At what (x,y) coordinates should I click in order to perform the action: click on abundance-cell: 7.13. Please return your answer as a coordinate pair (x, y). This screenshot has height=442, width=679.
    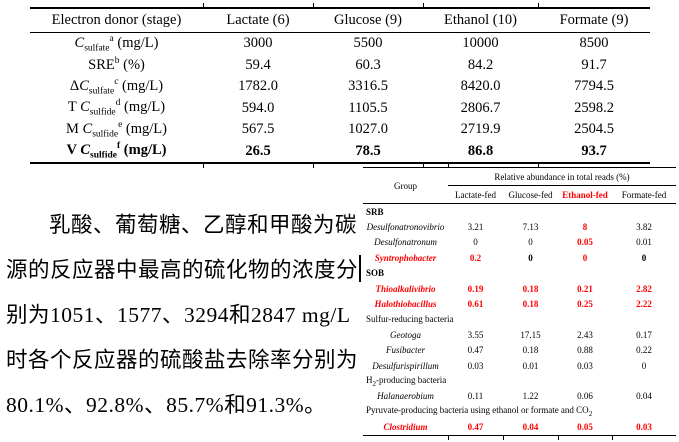
    Looking at the image, I should click on (530, 227).